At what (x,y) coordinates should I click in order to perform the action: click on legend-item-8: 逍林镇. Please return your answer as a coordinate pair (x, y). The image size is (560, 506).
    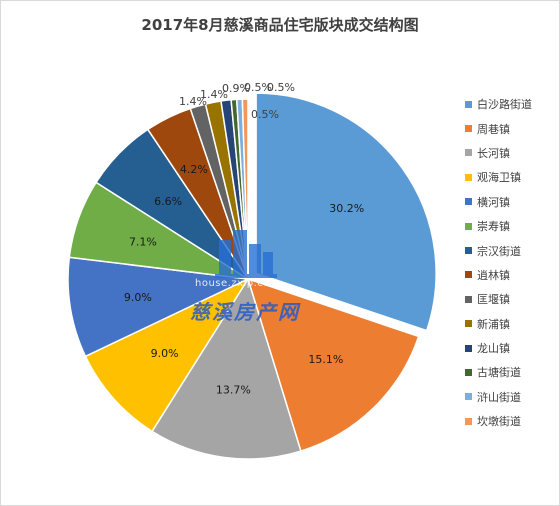
    Looking at the image, I should click on (511, 275).